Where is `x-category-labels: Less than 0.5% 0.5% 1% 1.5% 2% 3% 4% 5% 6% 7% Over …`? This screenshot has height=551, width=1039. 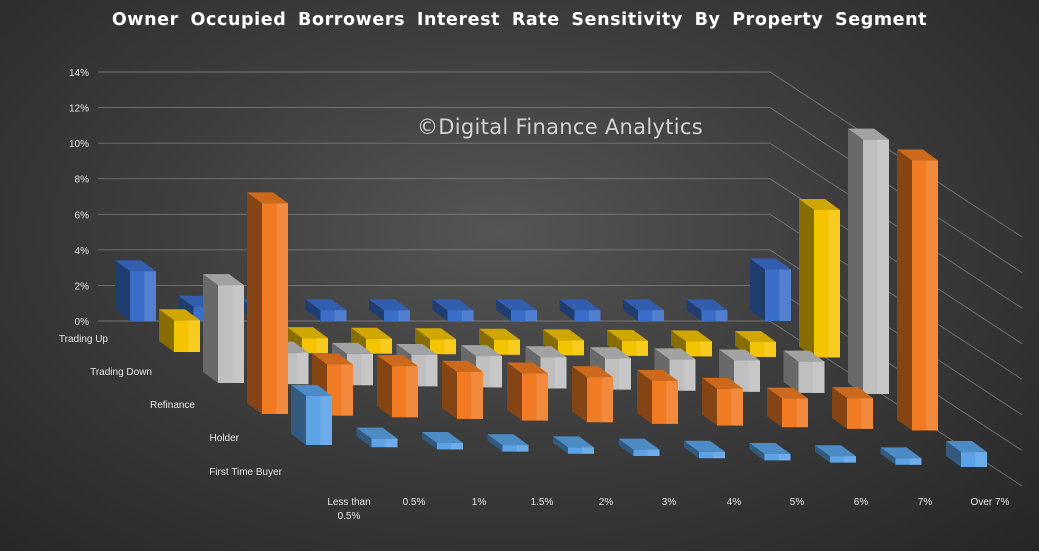 x-category-labels: Less than 0.5% 0.5% 1% 1.5% 2% 3% 4% 5% 6% 7% Over … is located at coordinates (668, 509).